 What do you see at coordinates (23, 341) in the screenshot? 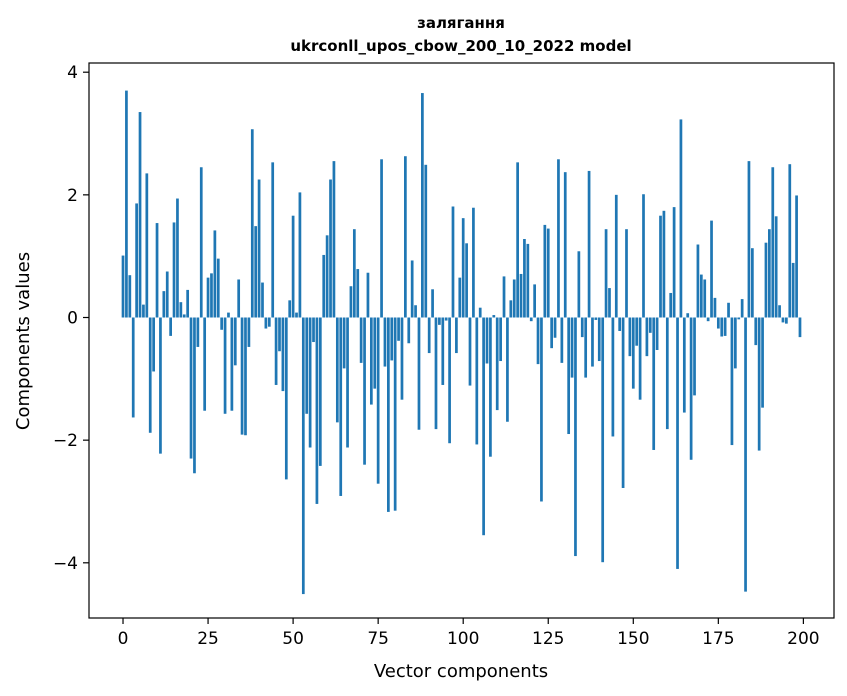
I see `y-axis-label: Components values` at bounding box center [23, 341].